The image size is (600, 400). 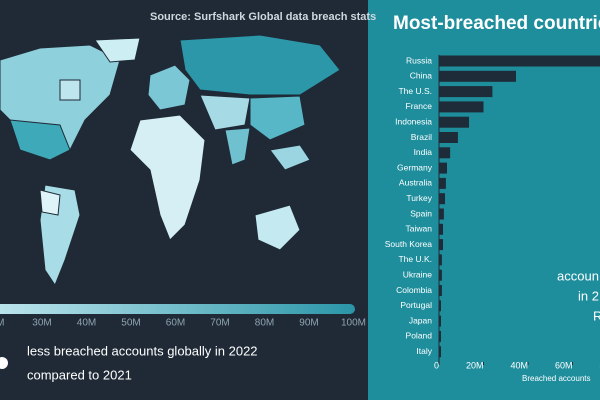 I want to click on y-tick-label: Spain, so click(x=421, y=213).